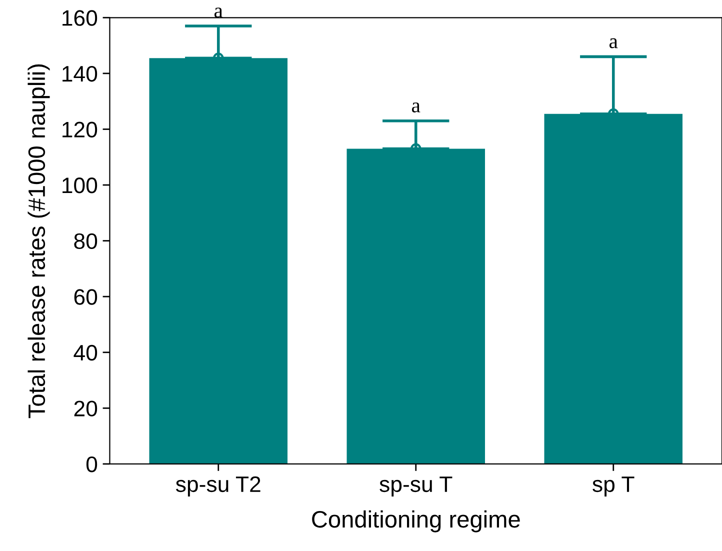 This screenshot has height=551, width=722. I want to click on y-tick-label: 100, so click(80, 186).